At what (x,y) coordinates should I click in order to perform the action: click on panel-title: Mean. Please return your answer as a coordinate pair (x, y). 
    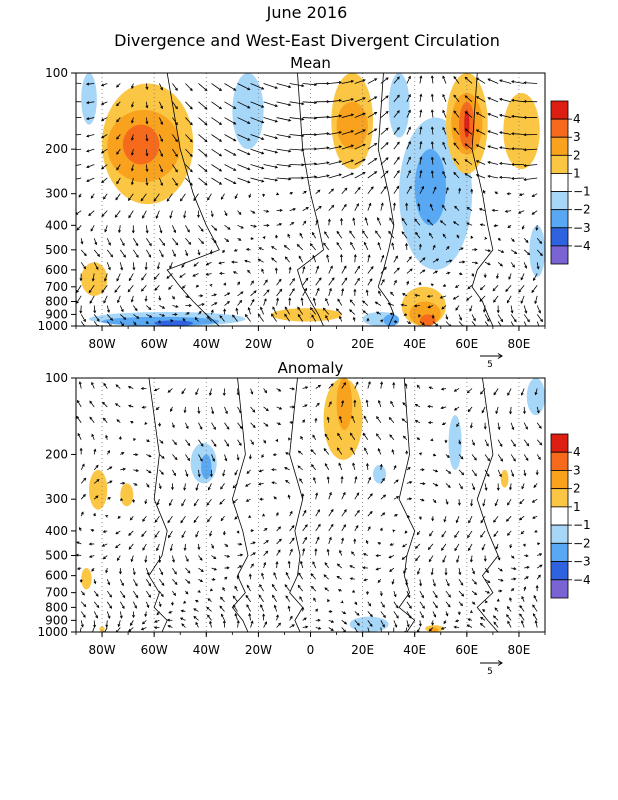
    Looking at the image, I should click on (310, 63).